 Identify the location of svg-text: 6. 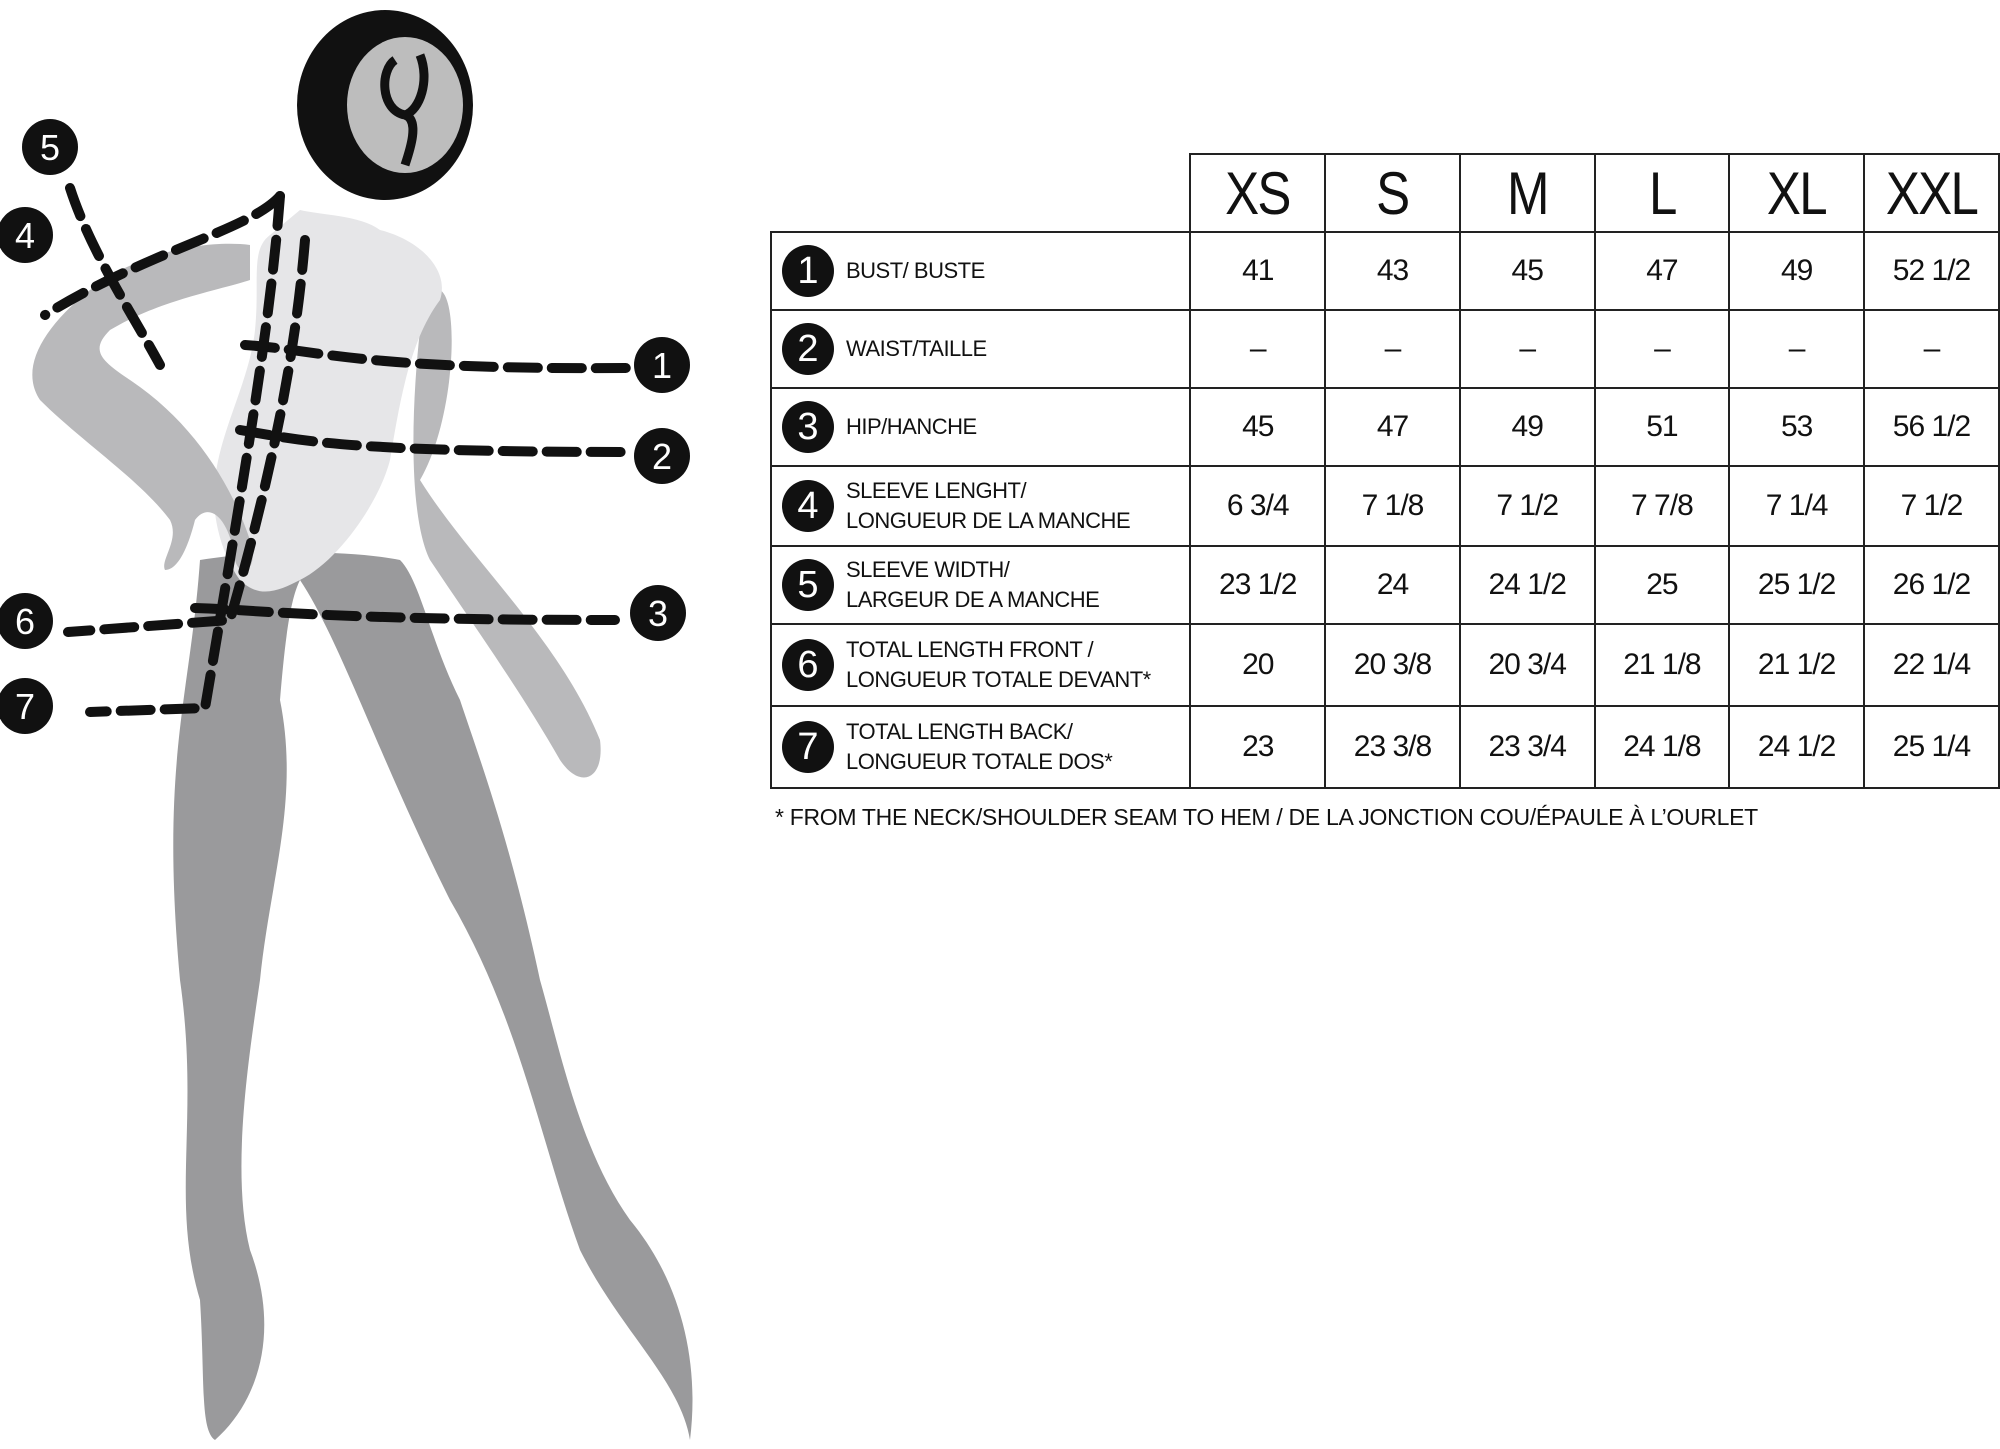
(25, 621).